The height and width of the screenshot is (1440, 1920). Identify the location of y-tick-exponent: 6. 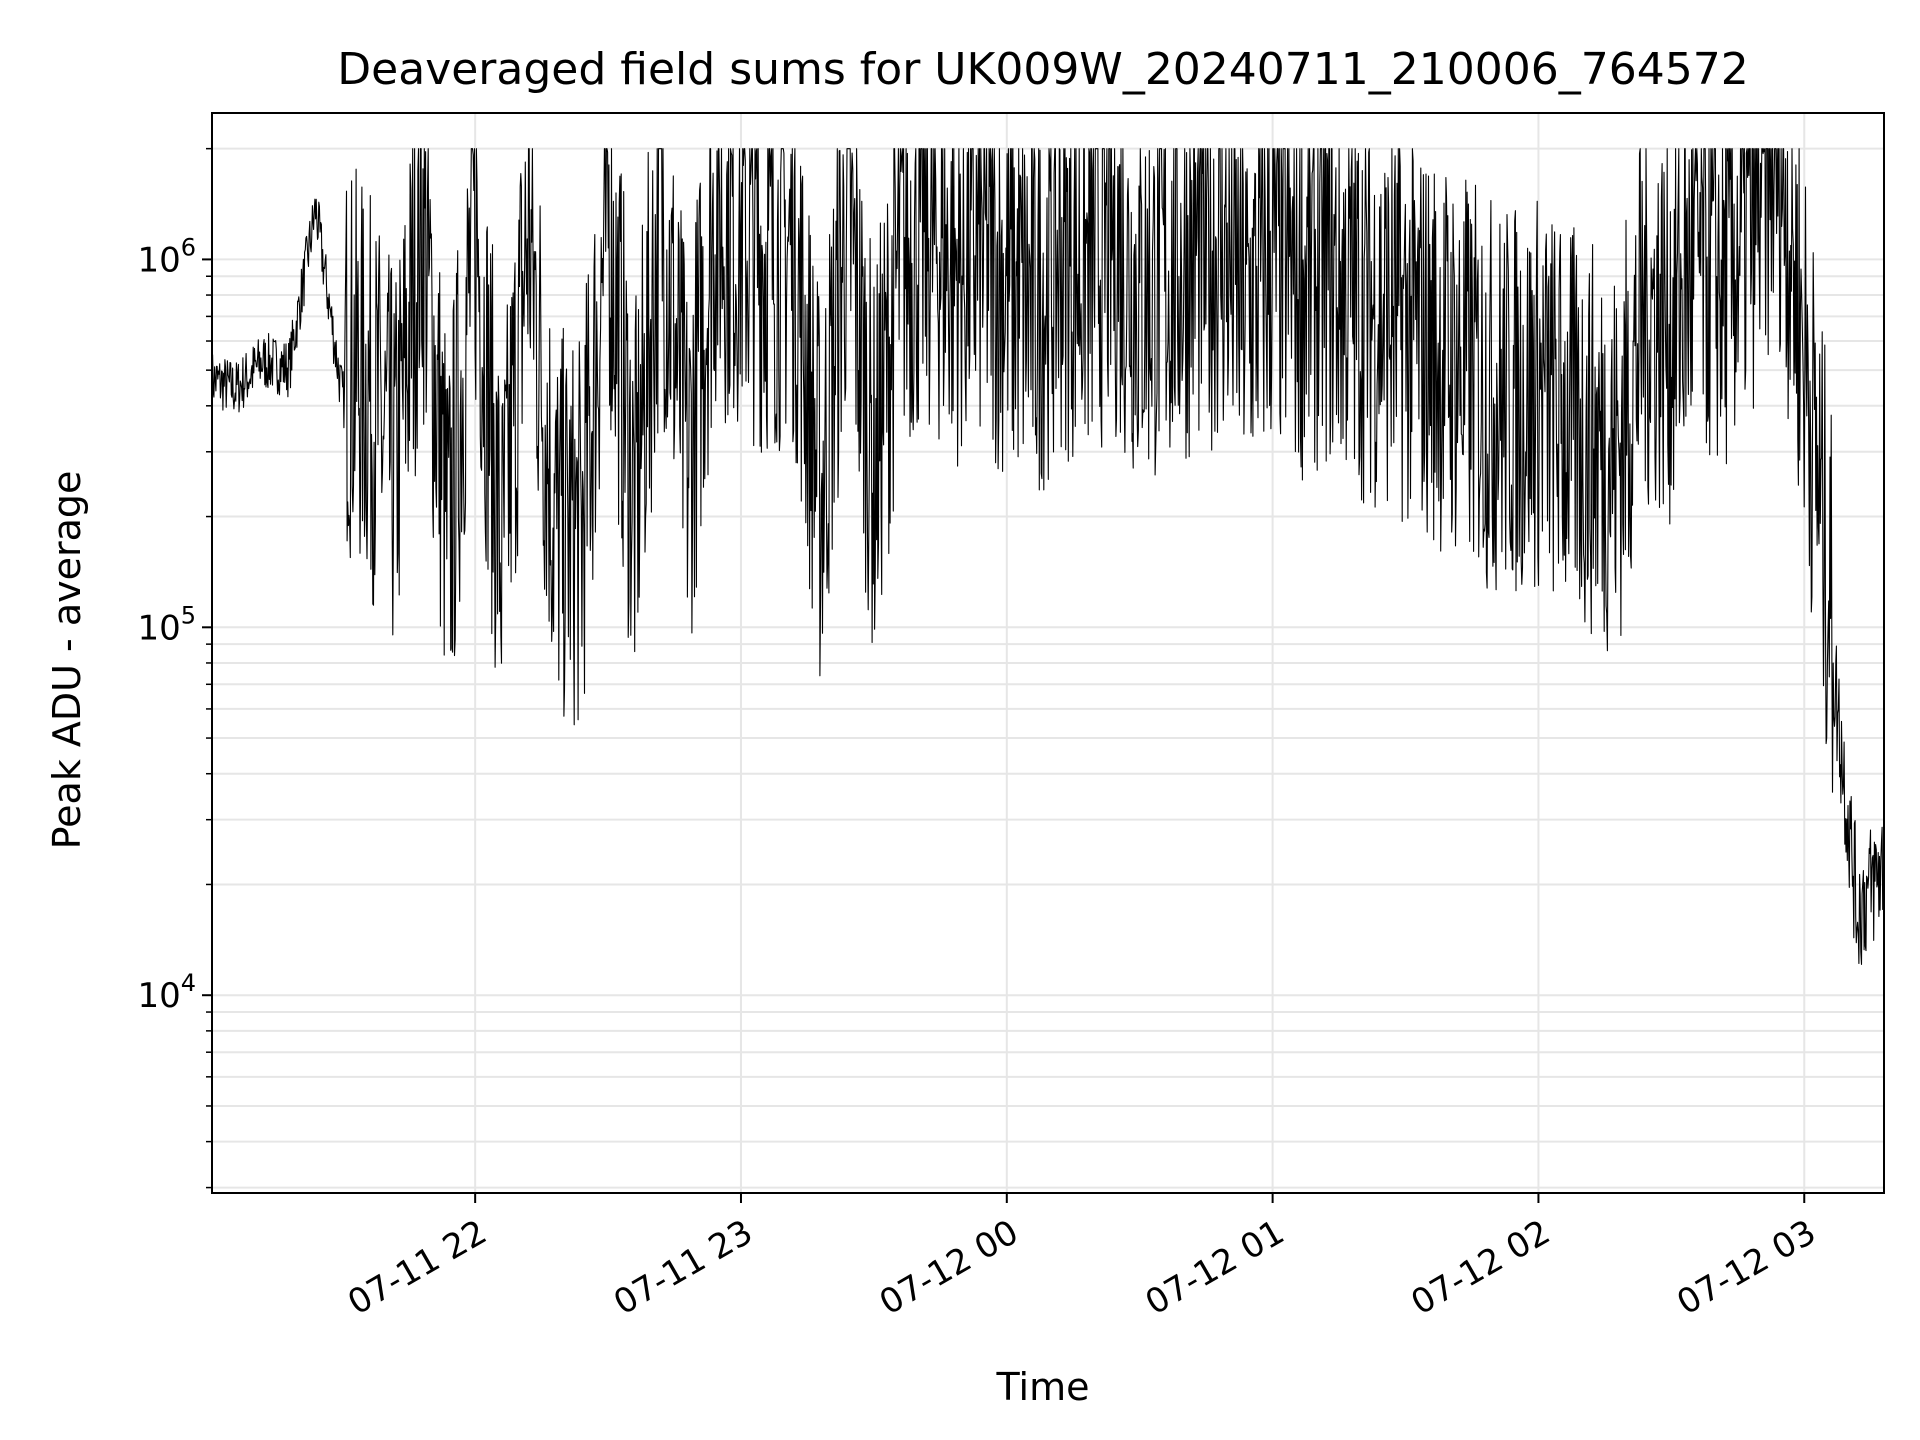
(188, 247).